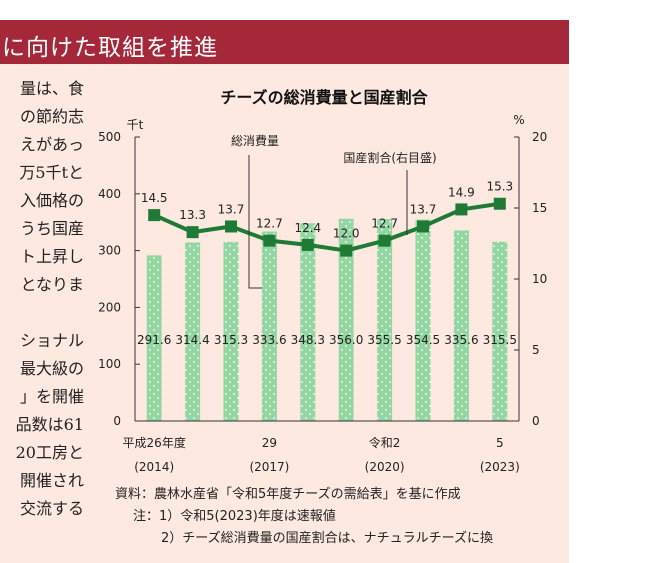  I want to click on bar-value-label: 315.3, so click(231, 340).